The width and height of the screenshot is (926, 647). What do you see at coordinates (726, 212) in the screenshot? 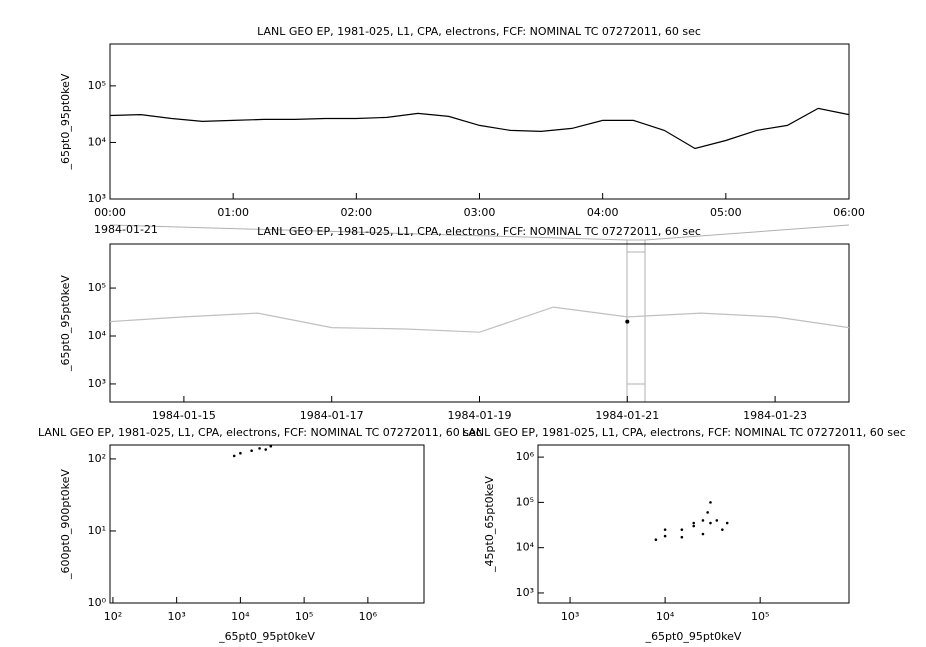
I see `x-tick-label: 05:00` at bounding box center [726, 212].